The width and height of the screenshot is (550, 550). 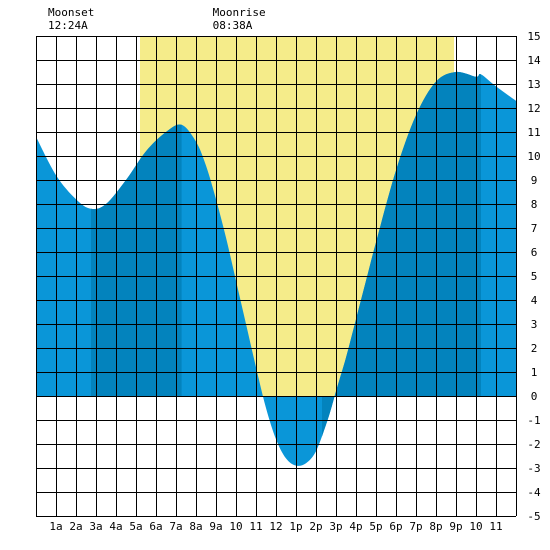 What do you see at coordinates (55, 526) in the screenshot?
I see `x-tick-label: 1a` at bounding box center [55, 526].